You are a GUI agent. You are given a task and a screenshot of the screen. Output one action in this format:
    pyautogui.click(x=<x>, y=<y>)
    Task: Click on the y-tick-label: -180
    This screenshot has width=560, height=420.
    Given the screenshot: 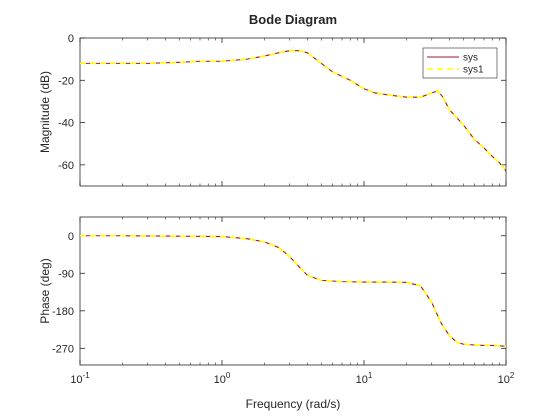 What is the action you would take?
    pyautogui.click(x=63, y=312)
    